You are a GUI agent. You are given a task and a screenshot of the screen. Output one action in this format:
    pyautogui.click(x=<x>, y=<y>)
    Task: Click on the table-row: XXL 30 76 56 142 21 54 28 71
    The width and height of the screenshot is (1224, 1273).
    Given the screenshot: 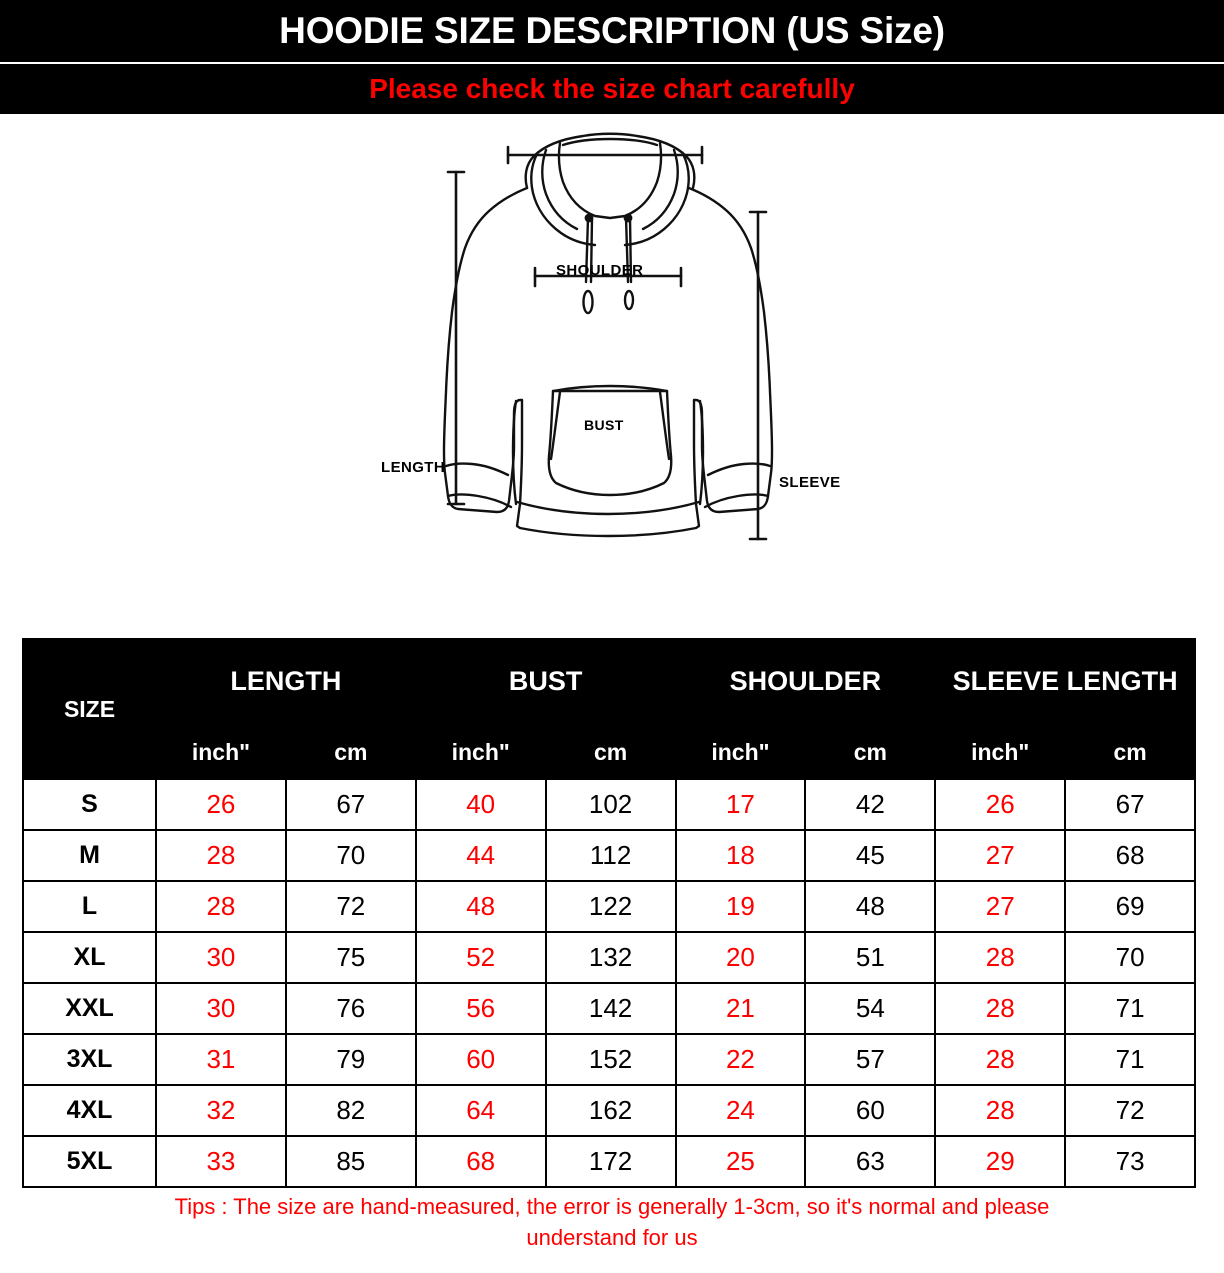 What is the action you would take?
    pyautogui.click(x=609, y=1008)
    